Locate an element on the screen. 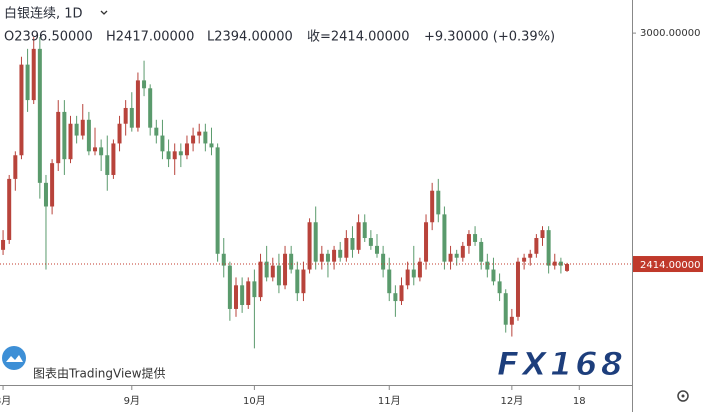  tradingview-badge: 图表由TradingView提供 is located at coordinates (84, 363).